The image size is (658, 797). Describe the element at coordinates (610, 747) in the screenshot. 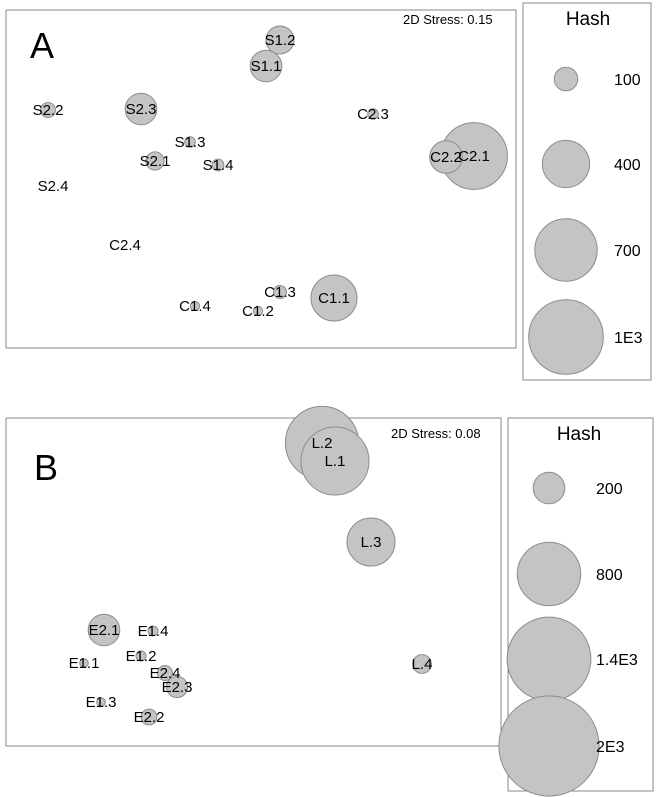

I see `legend-label-b-3: 2E3` at that location.